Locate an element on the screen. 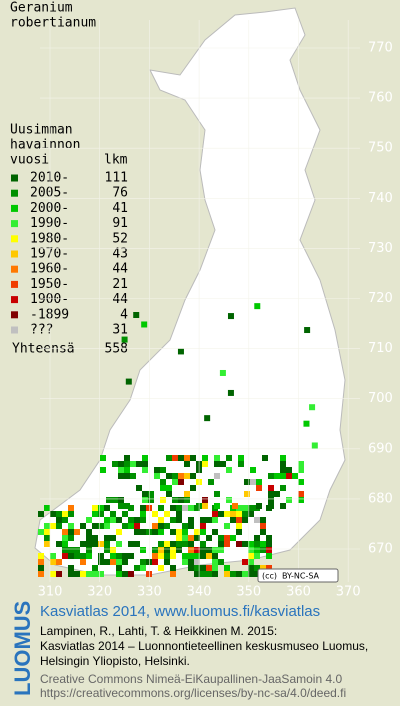 This screenshot has width=400, height=706. y-grid-label: 760 is located at coordinates (380, 98).